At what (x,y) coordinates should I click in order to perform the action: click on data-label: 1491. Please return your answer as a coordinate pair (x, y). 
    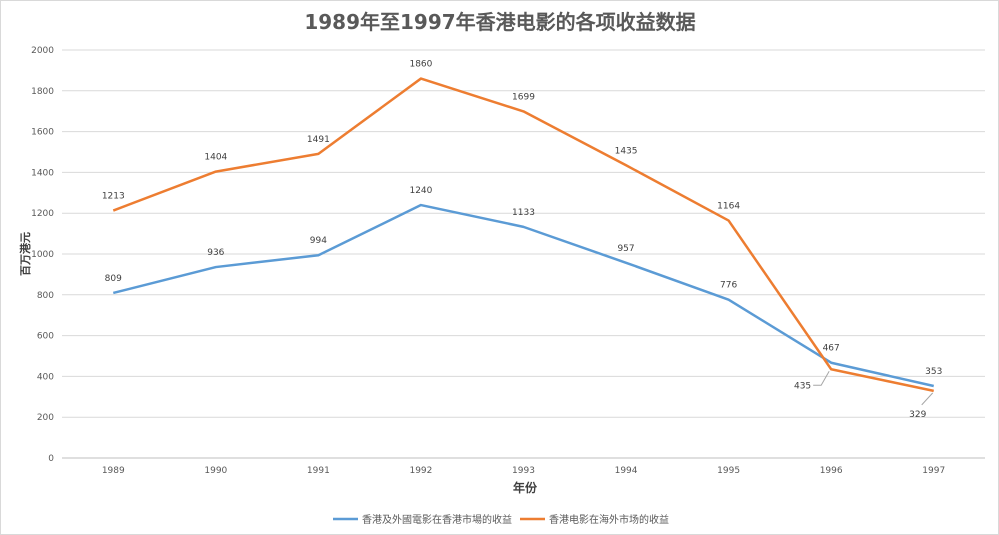
    Looking at the image, I should click on (318, 140).